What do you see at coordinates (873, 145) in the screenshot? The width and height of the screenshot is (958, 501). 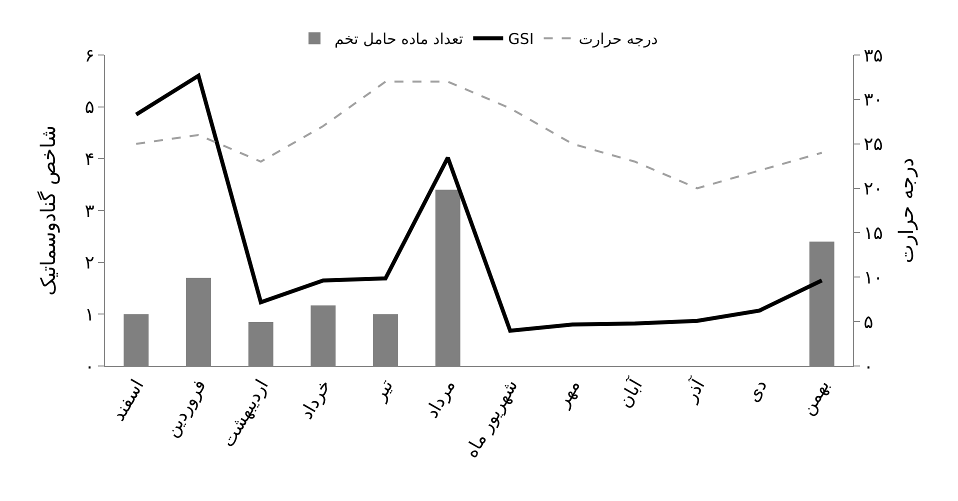 I see `y2-tick-label: ۲۵` at bounding box center [873, 145].